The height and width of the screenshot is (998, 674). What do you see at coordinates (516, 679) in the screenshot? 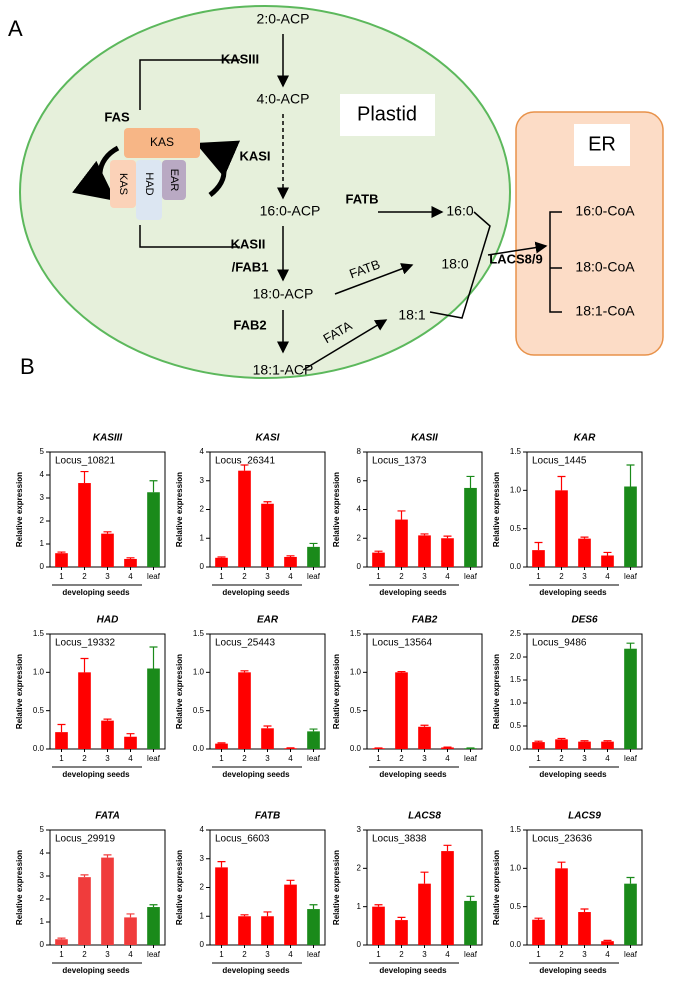
I see `y-tick-label: 1.5` at bounding box center [516, 679].